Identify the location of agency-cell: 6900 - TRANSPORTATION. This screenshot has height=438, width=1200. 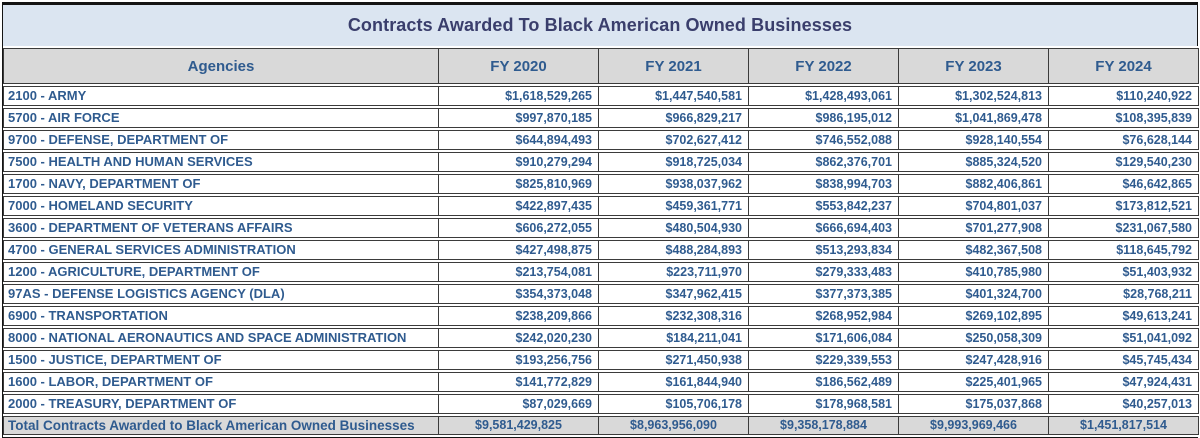
(221, 316).